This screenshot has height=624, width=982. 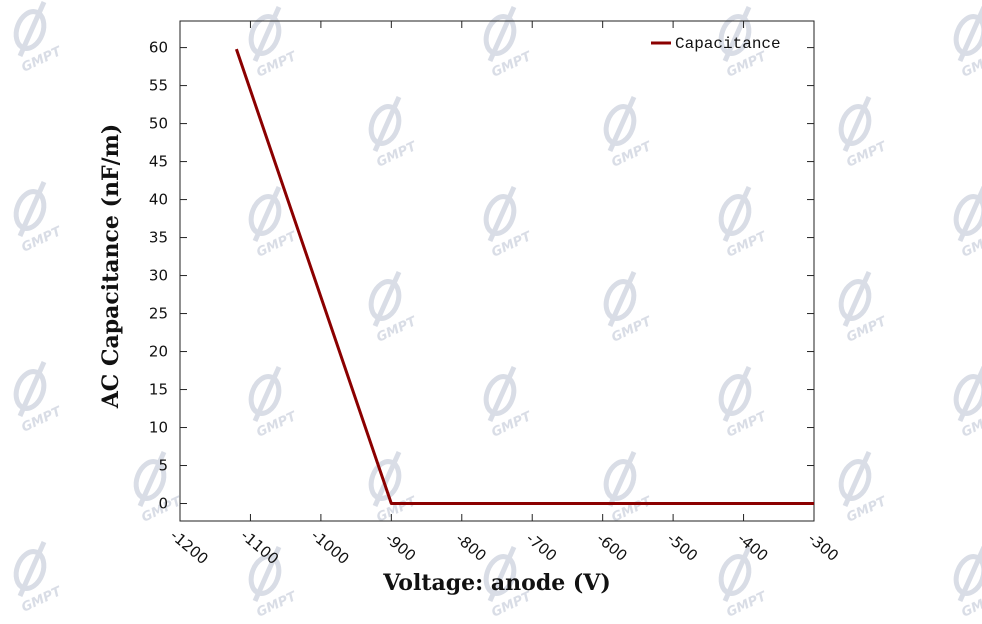 What do you see at coordinates (158, 200) in the screenshot?
I see `y-tick-label: 40` at bounding box center [158, 200].